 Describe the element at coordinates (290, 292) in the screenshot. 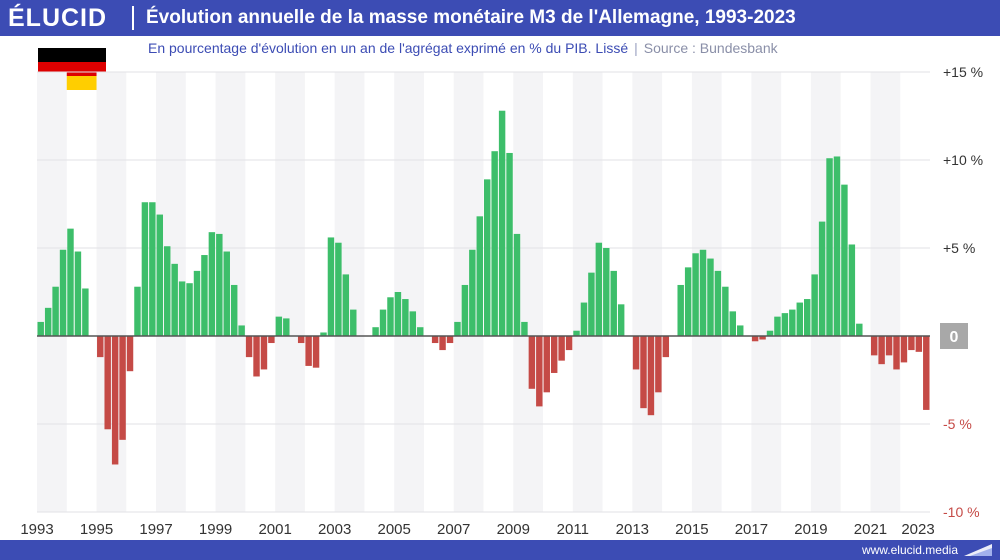

I see `year-band-2001` at that location.